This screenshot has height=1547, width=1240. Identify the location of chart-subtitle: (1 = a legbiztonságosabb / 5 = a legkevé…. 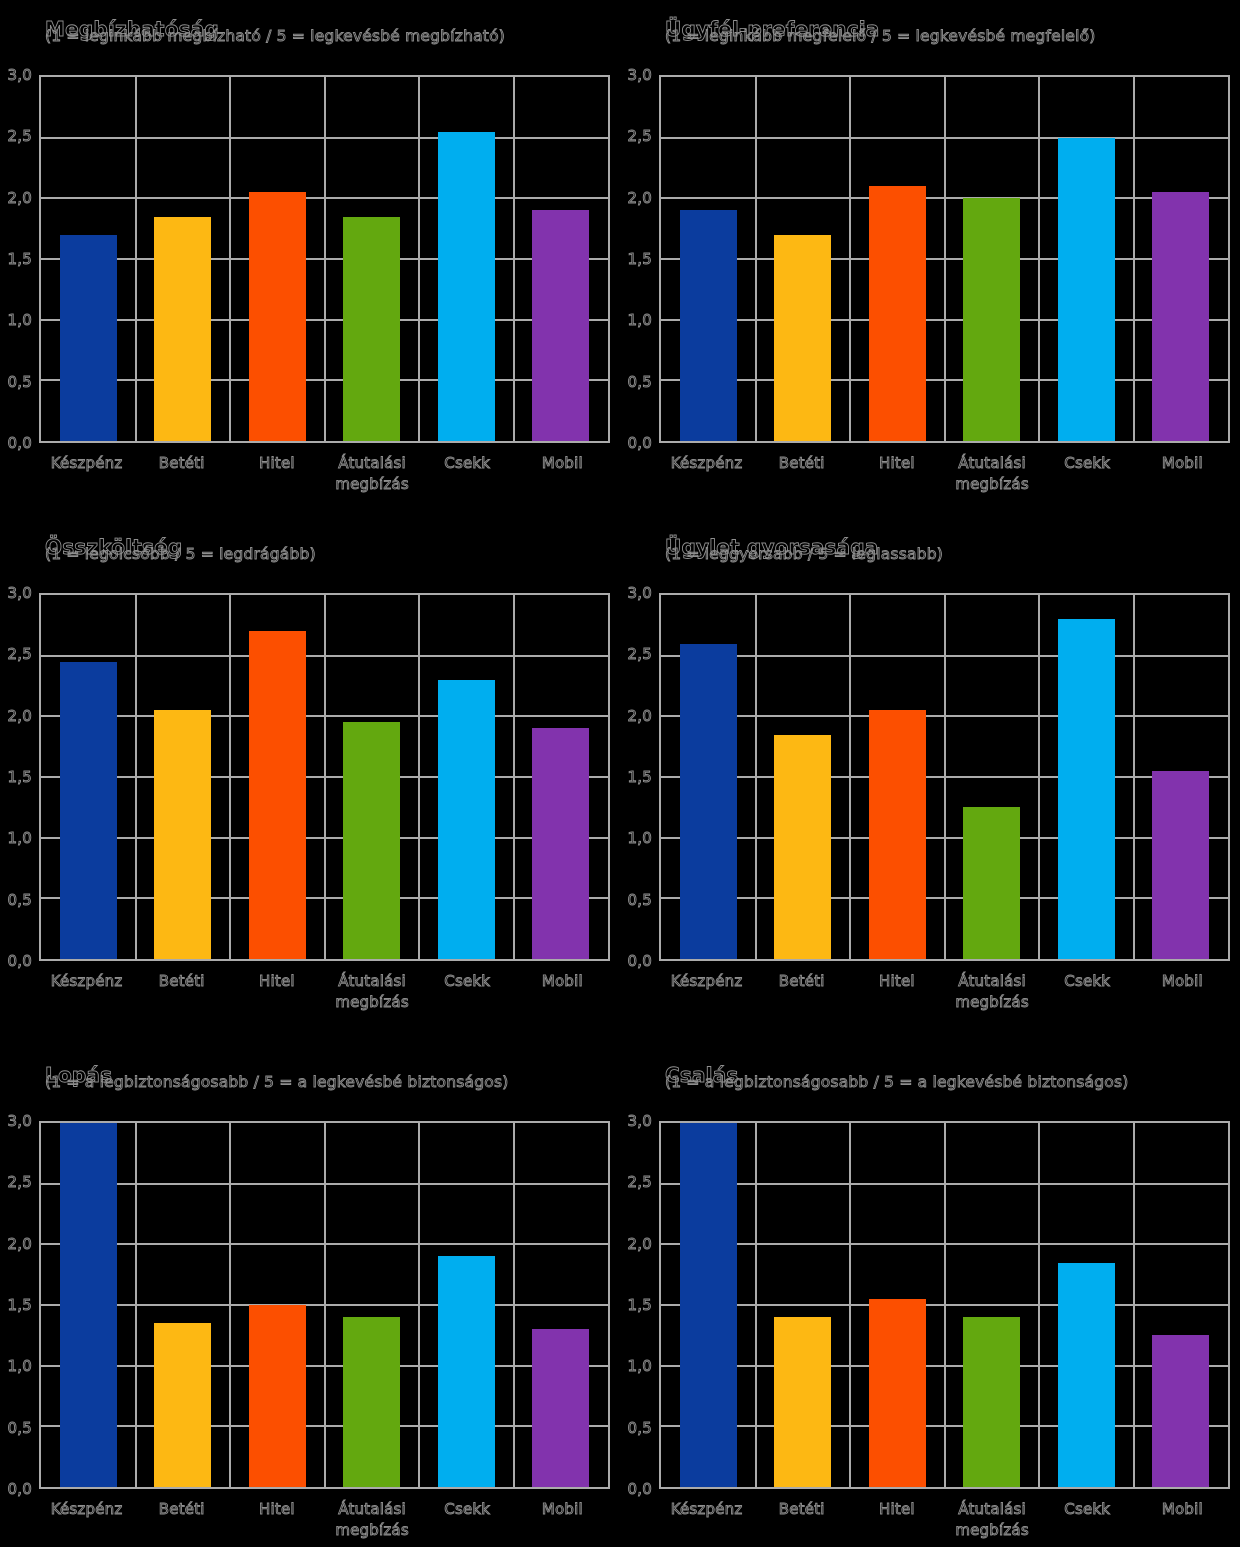
(277, 1082).